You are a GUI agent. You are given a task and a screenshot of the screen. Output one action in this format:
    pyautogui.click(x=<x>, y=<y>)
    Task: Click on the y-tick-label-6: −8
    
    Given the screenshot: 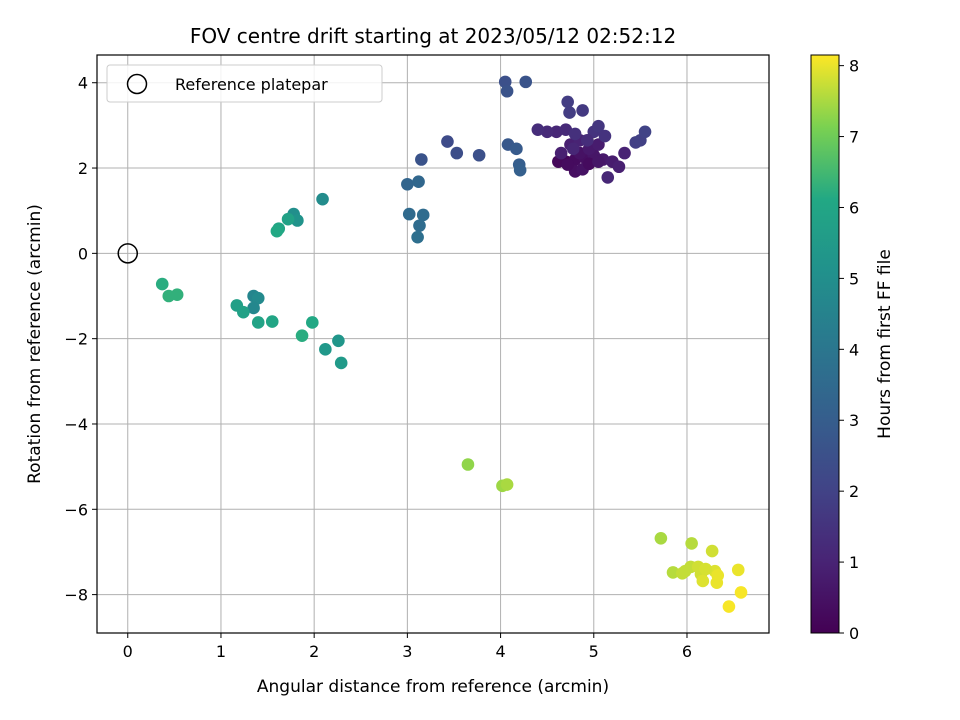 What is the action you would take?
    pyautogui.click(x=76, y=595)
    